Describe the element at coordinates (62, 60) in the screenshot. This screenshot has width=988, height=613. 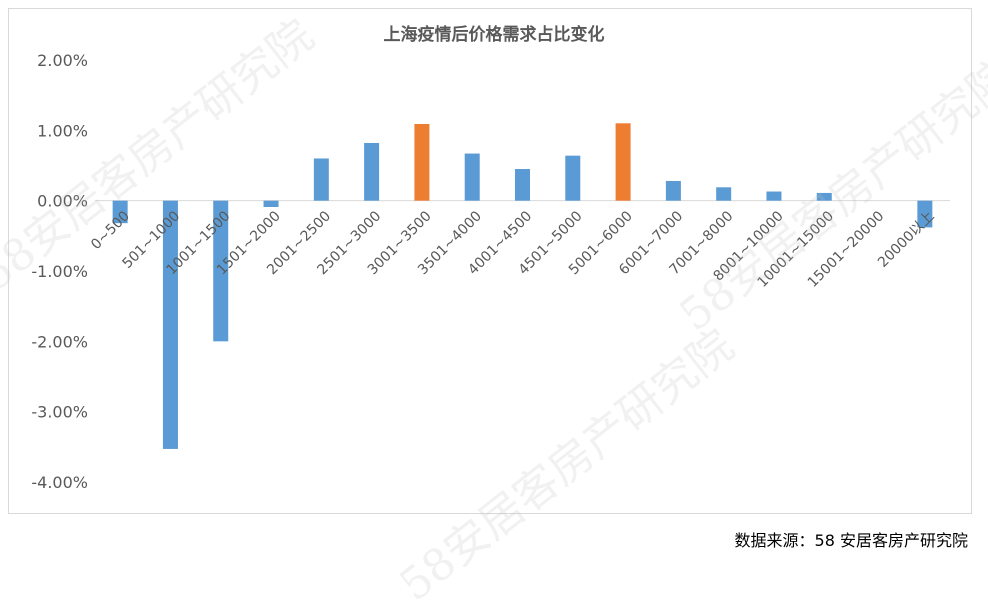
I see `y-tick-label: 2.00%` at that location.